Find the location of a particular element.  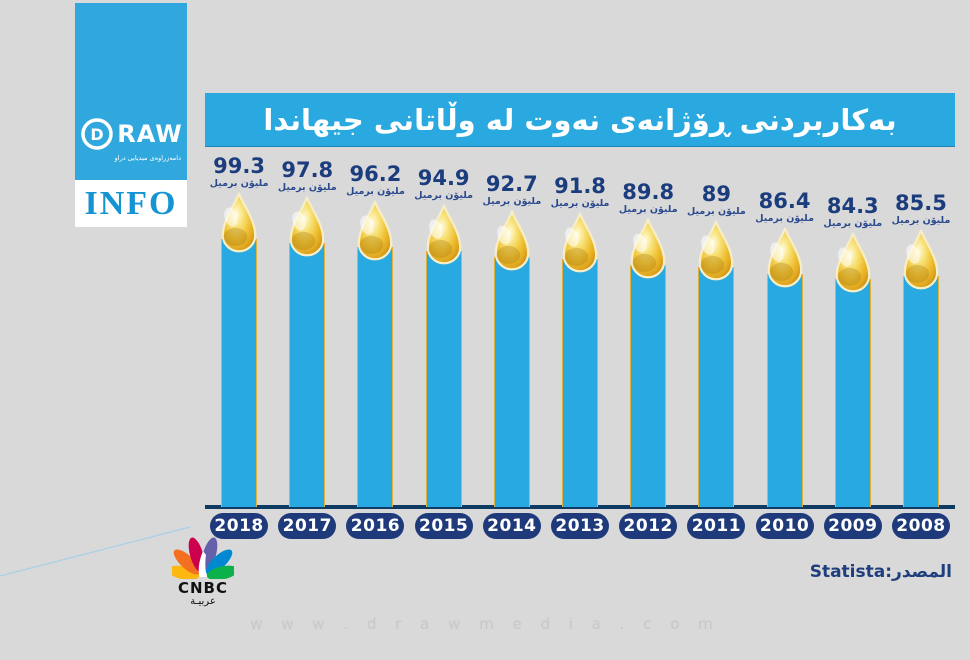

year-cell: 2015 is located at coordinates (444, 526).